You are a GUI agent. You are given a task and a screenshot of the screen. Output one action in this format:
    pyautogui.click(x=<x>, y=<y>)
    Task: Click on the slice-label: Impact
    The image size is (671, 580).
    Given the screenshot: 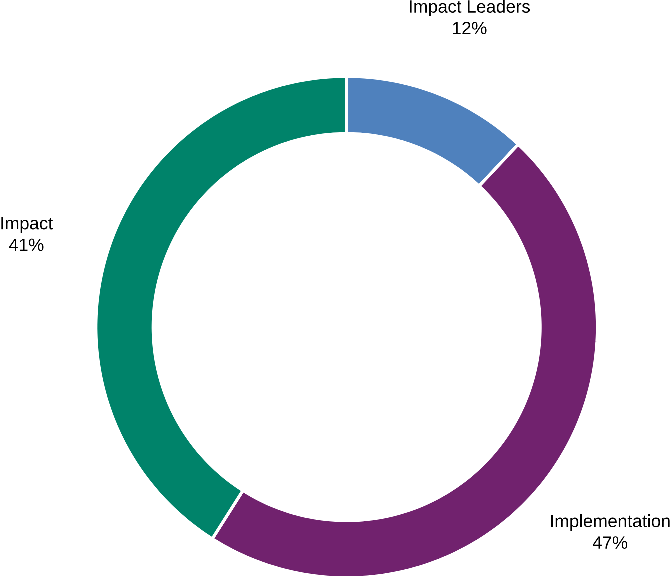 What is the action you would take?
    pyautogui.click(x=28, y=226)
    